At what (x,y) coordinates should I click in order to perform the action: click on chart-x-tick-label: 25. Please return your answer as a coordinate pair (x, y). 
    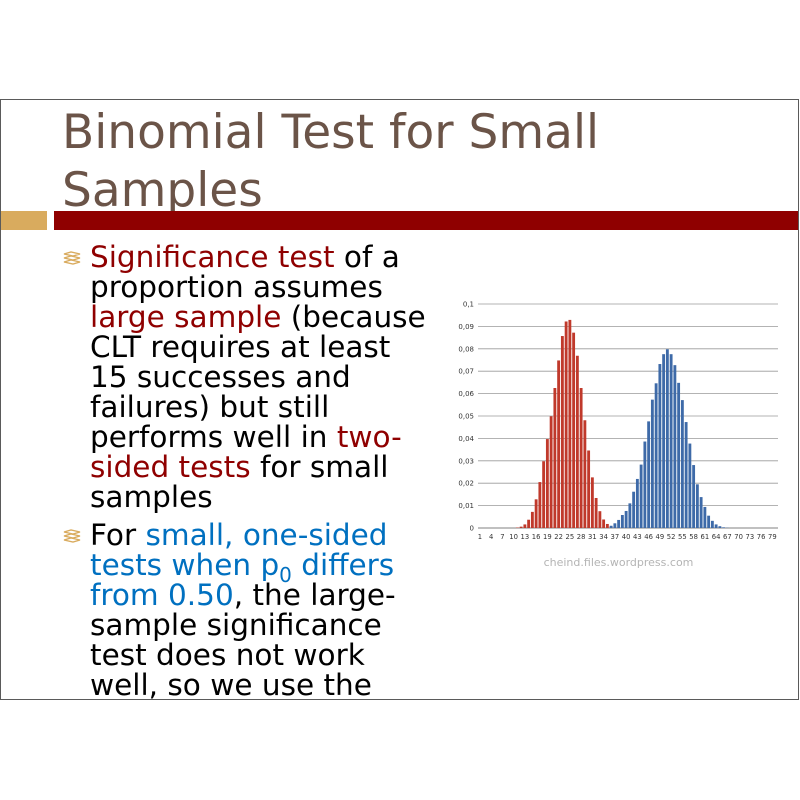
    Looking at the image, I should click on (570, 537).